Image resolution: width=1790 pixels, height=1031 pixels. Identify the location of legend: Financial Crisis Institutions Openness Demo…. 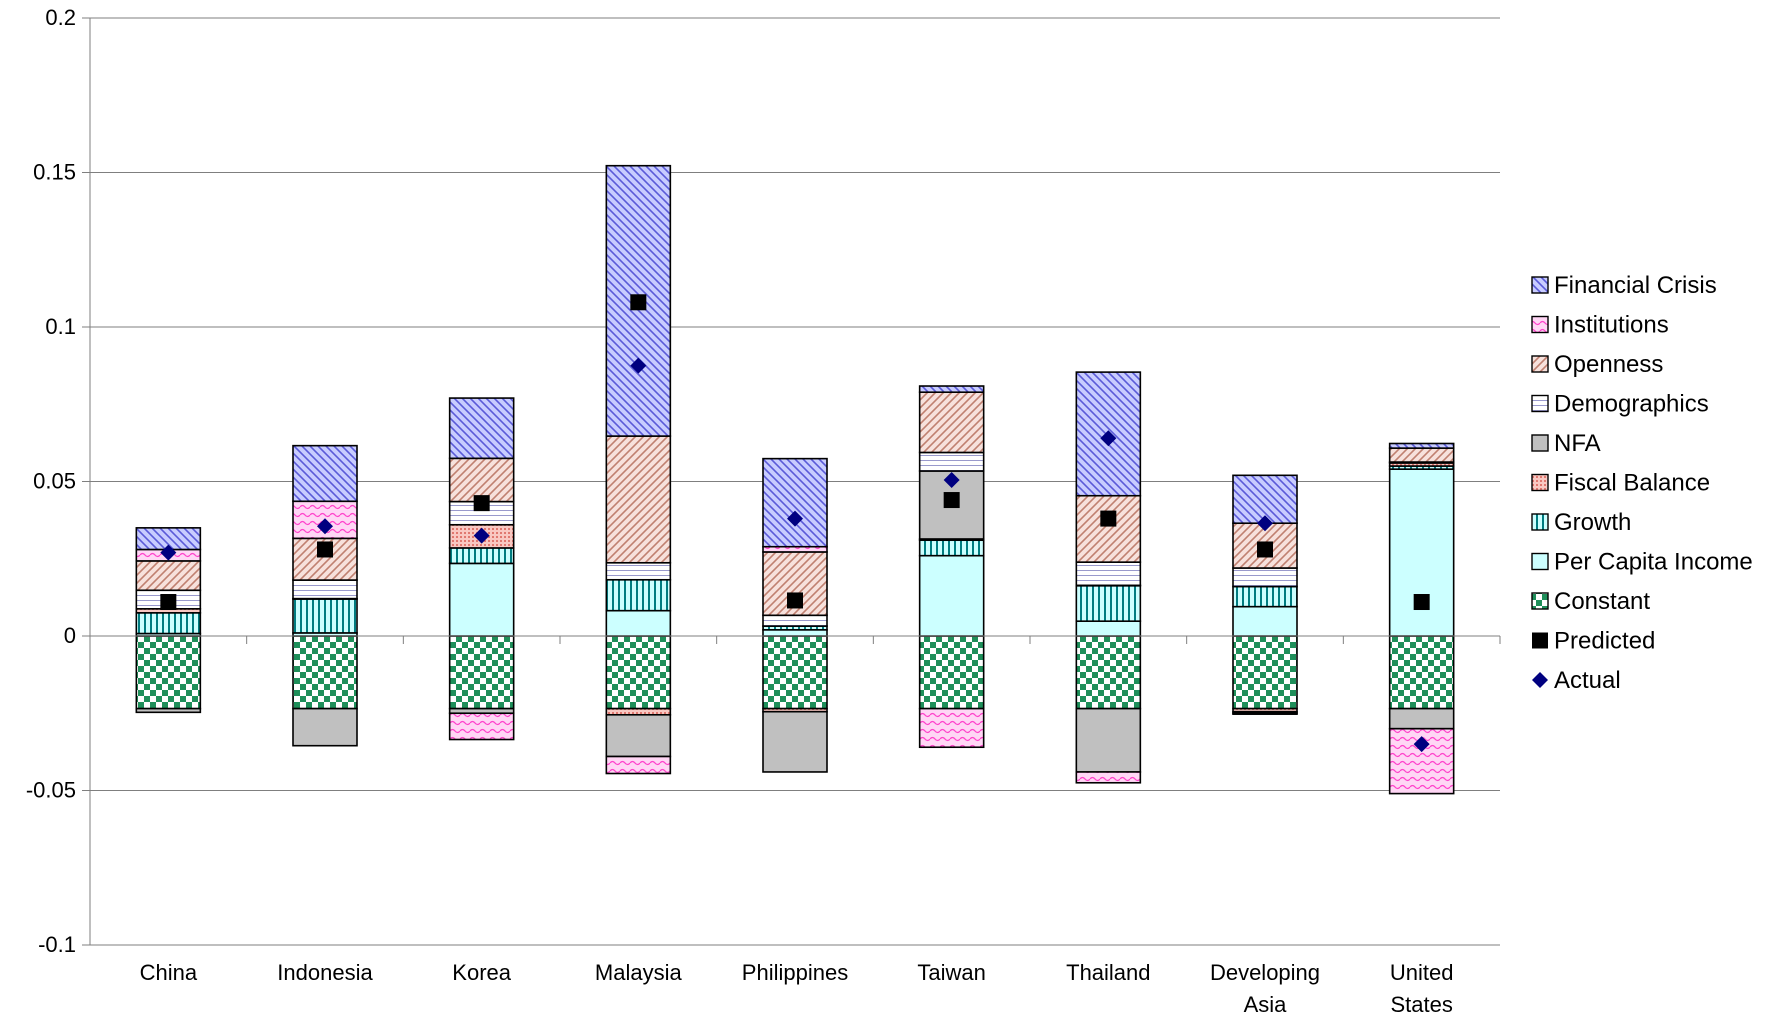
(1642, 483).